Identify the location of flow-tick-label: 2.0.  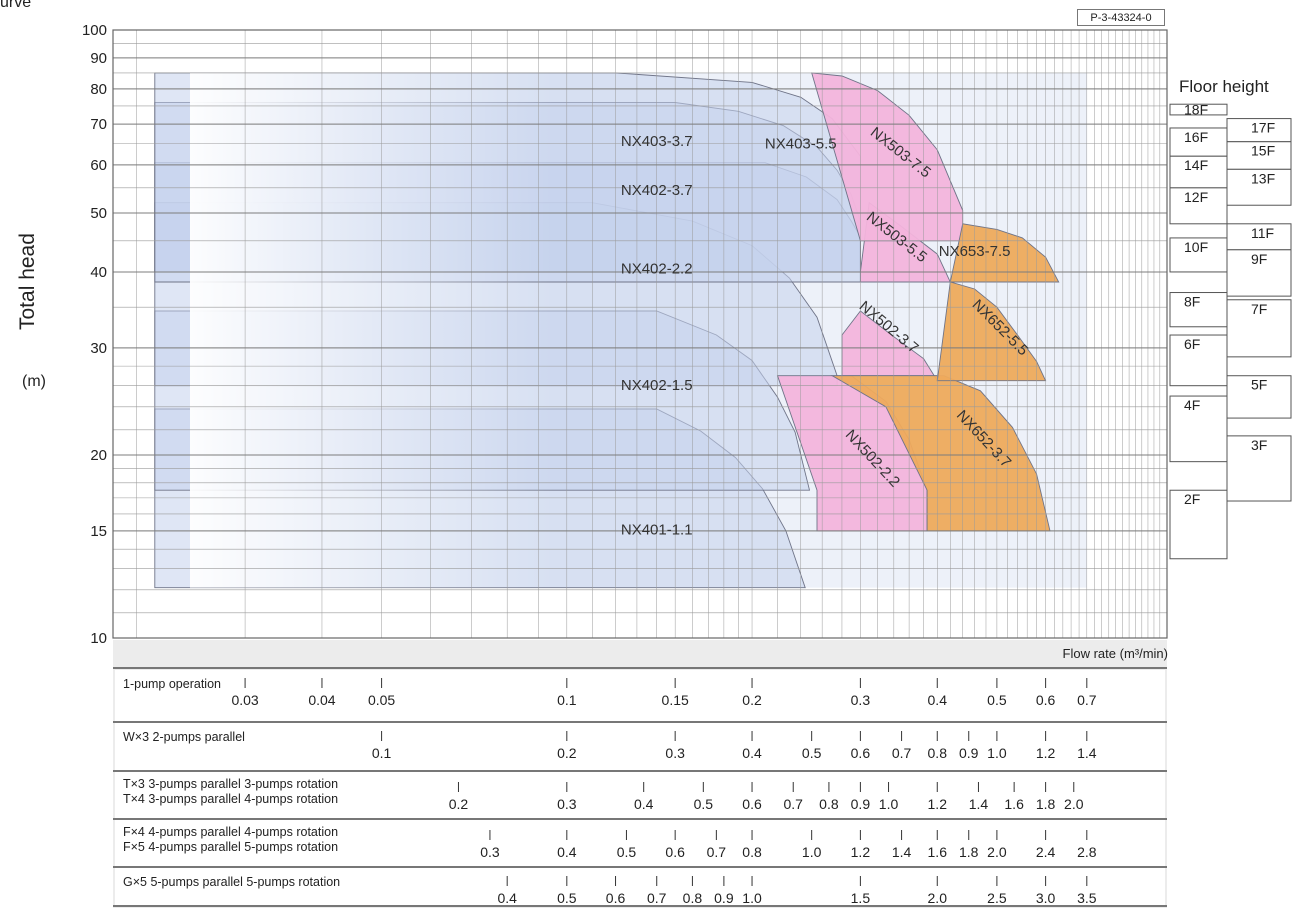
(1074, 804).